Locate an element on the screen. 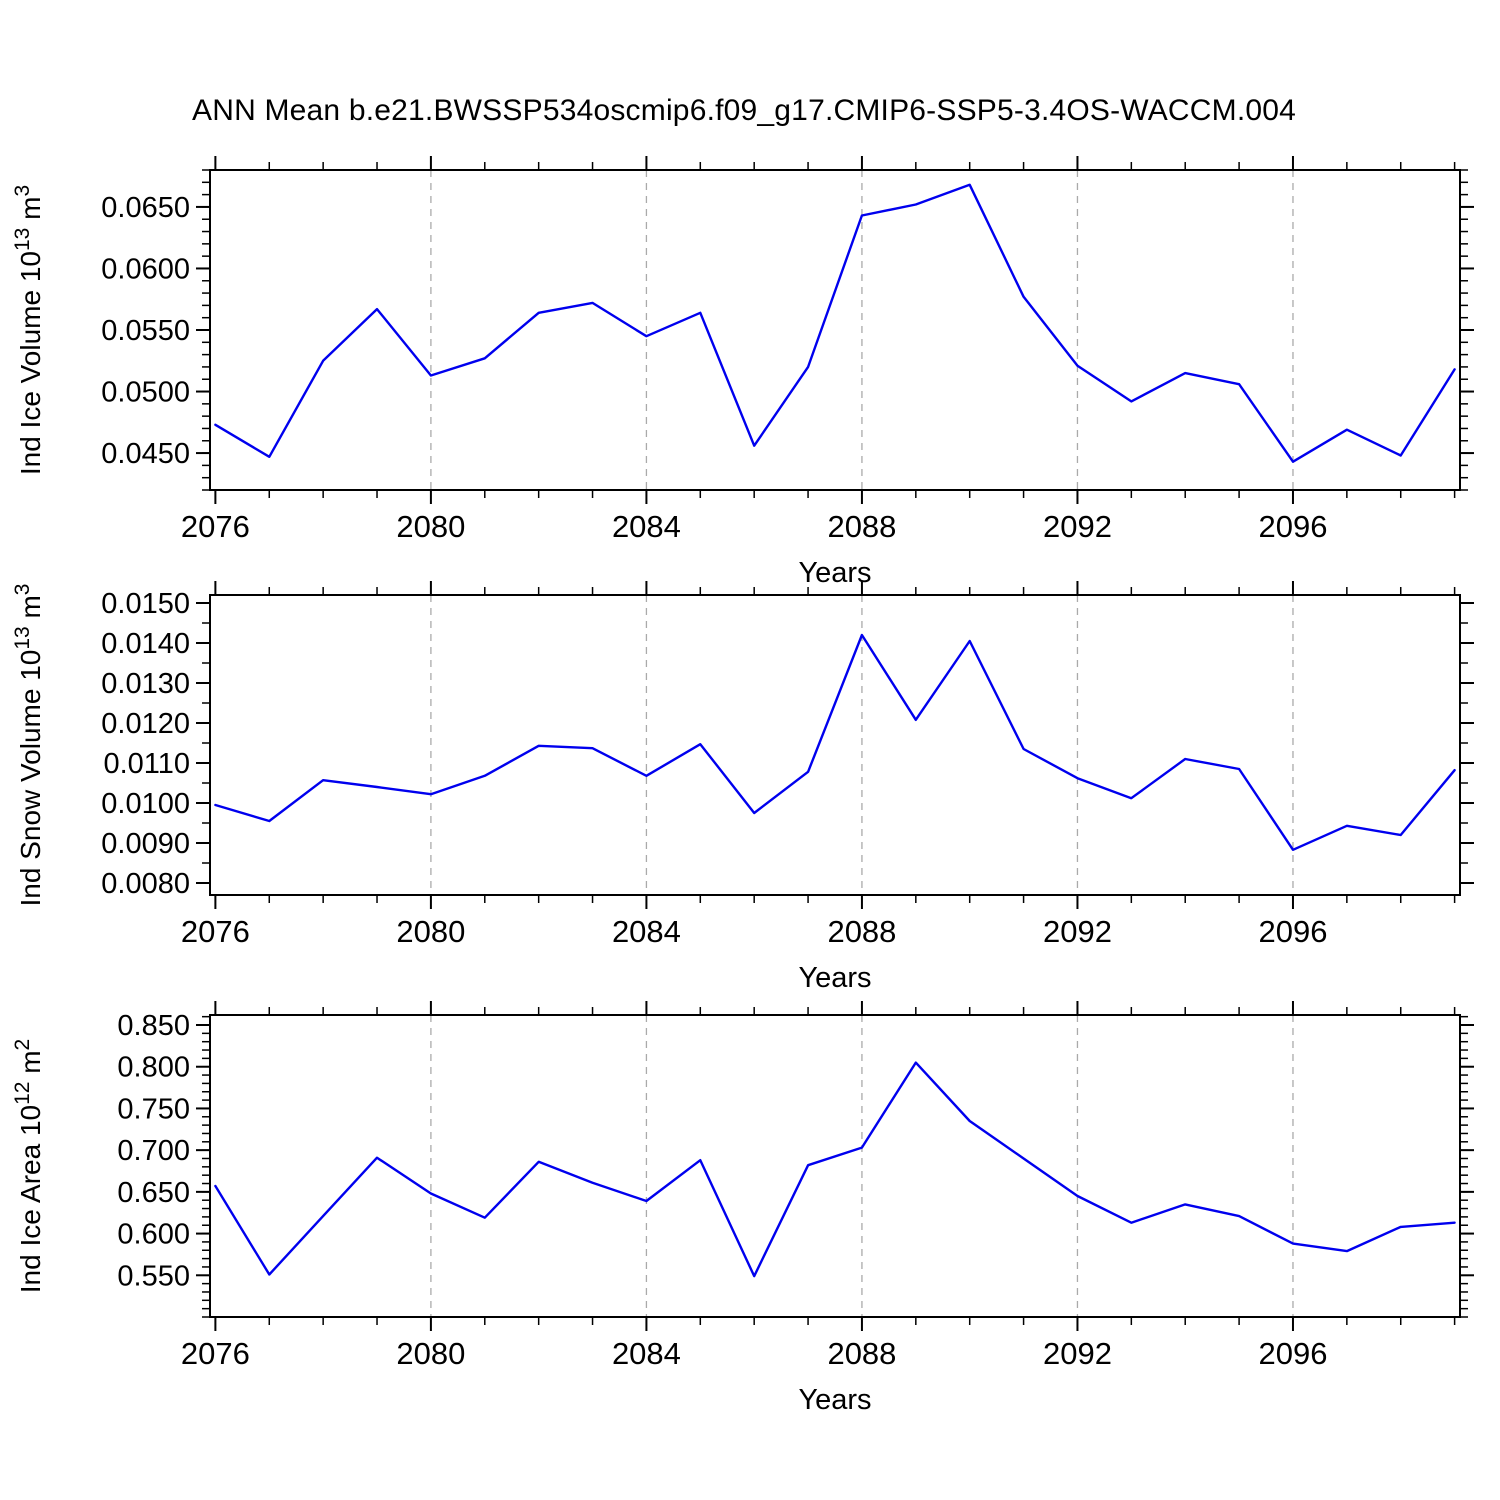  y-axis-title: Ind Ice Area 1012 m2 is located at coordinates (28, 1166).